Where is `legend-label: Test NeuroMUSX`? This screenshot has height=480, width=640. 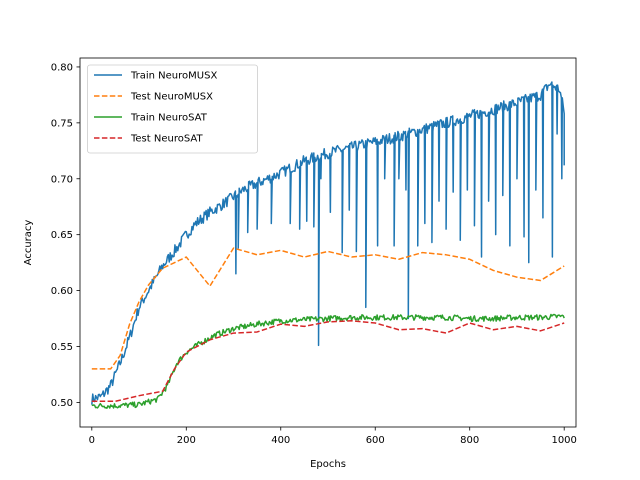 legend-label: Test NeuroMUSX is located at coordinates (171, 97).